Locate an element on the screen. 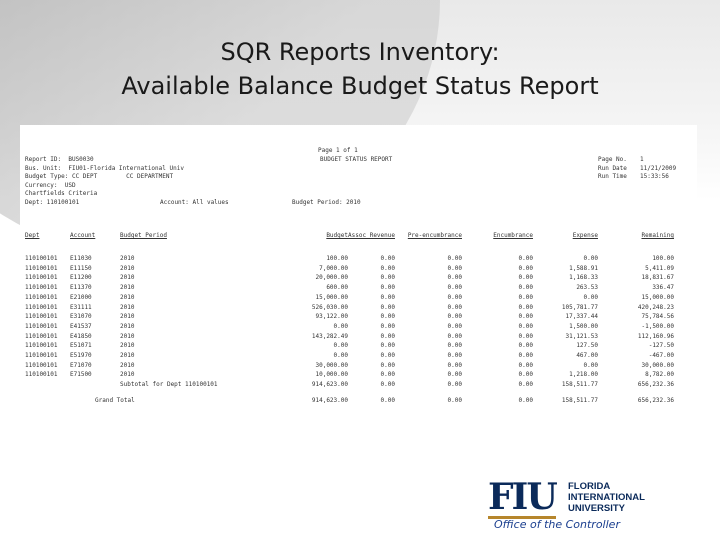  header-field: Currency: USD is located at coordinates (50, 185).